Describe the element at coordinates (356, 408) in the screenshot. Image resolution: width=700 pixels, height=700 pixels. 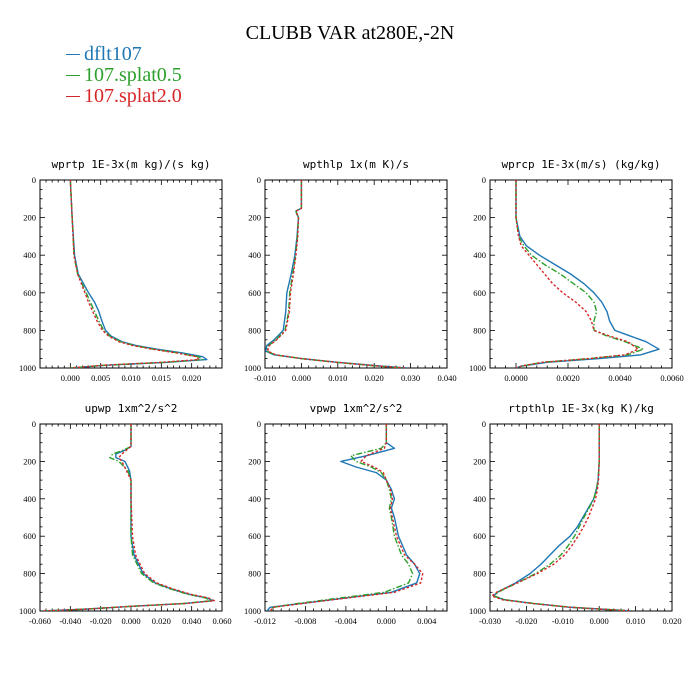
I see `panel-title: vpwp 1xm^2/s^2` at that location.